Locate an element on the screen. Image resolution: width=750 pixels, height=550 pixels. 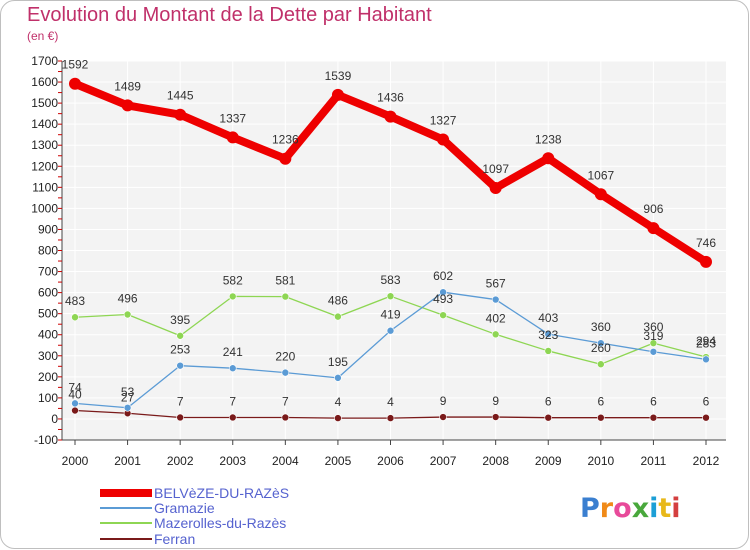
data-label: 1097 is located at coordinates (495, 169).